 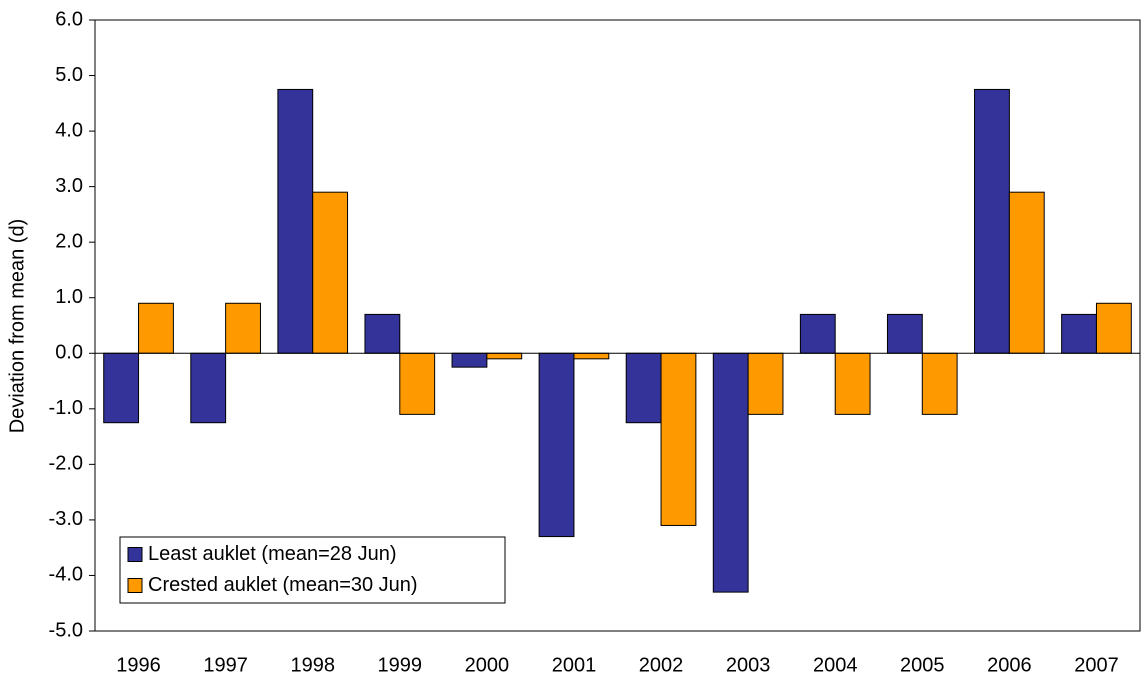 What do you see at coordinates (272, 554) in the screenshot?
I see `legend-label: Least auklet (mean=28 Jun)` at bounding box center [272, 554].